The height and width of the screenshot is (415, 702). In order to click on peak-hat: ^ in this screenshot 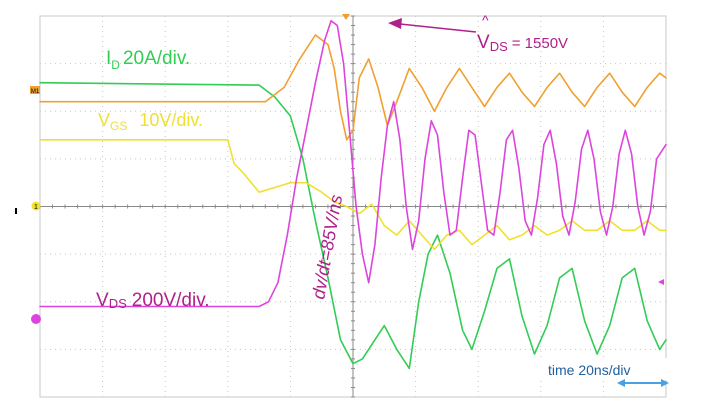, I will do `click(485, 20)`.